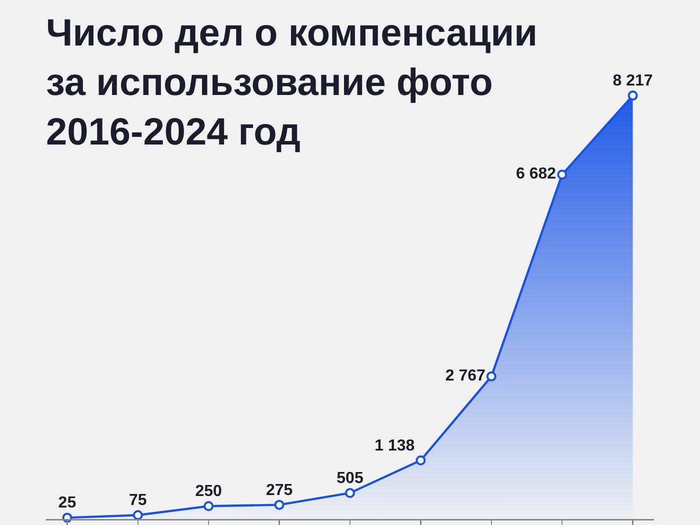  I want to click on data-label: 75, so click(138, 501).